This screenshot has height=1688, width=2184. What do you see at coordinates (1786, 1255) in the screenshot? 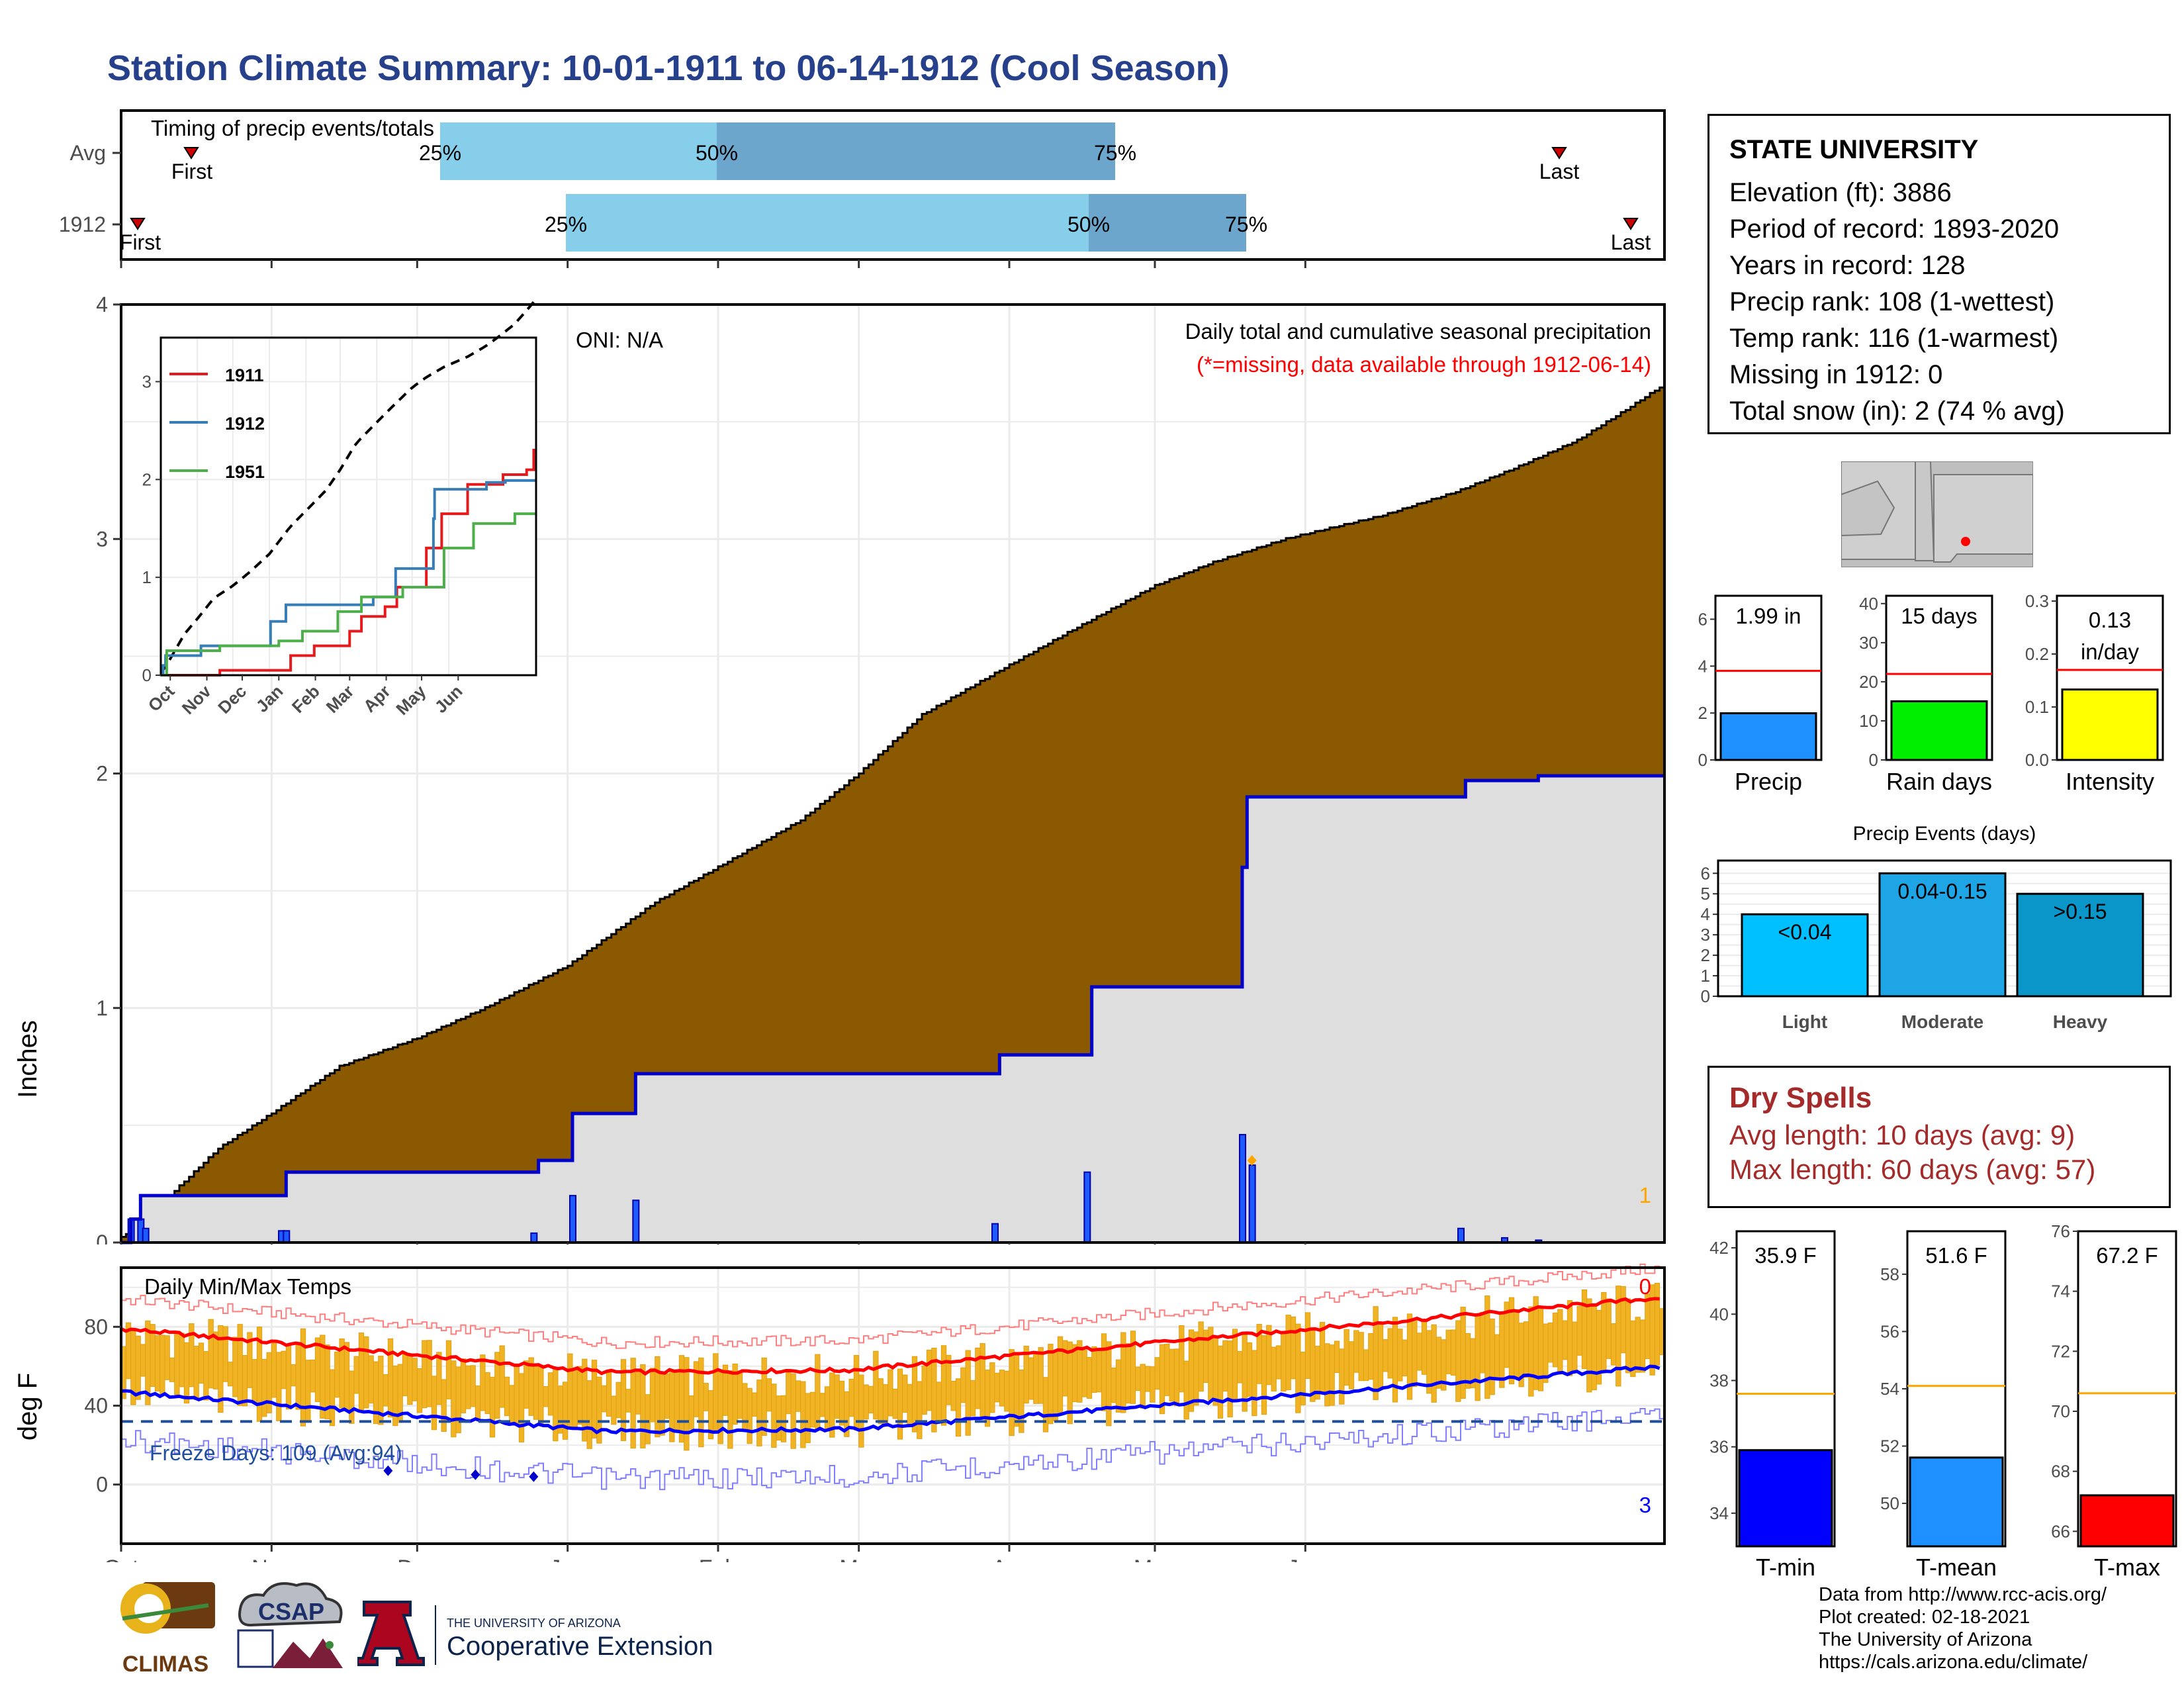
I see `temp-summary-value: 35.9 F` at bounding box center [1786, 1255].